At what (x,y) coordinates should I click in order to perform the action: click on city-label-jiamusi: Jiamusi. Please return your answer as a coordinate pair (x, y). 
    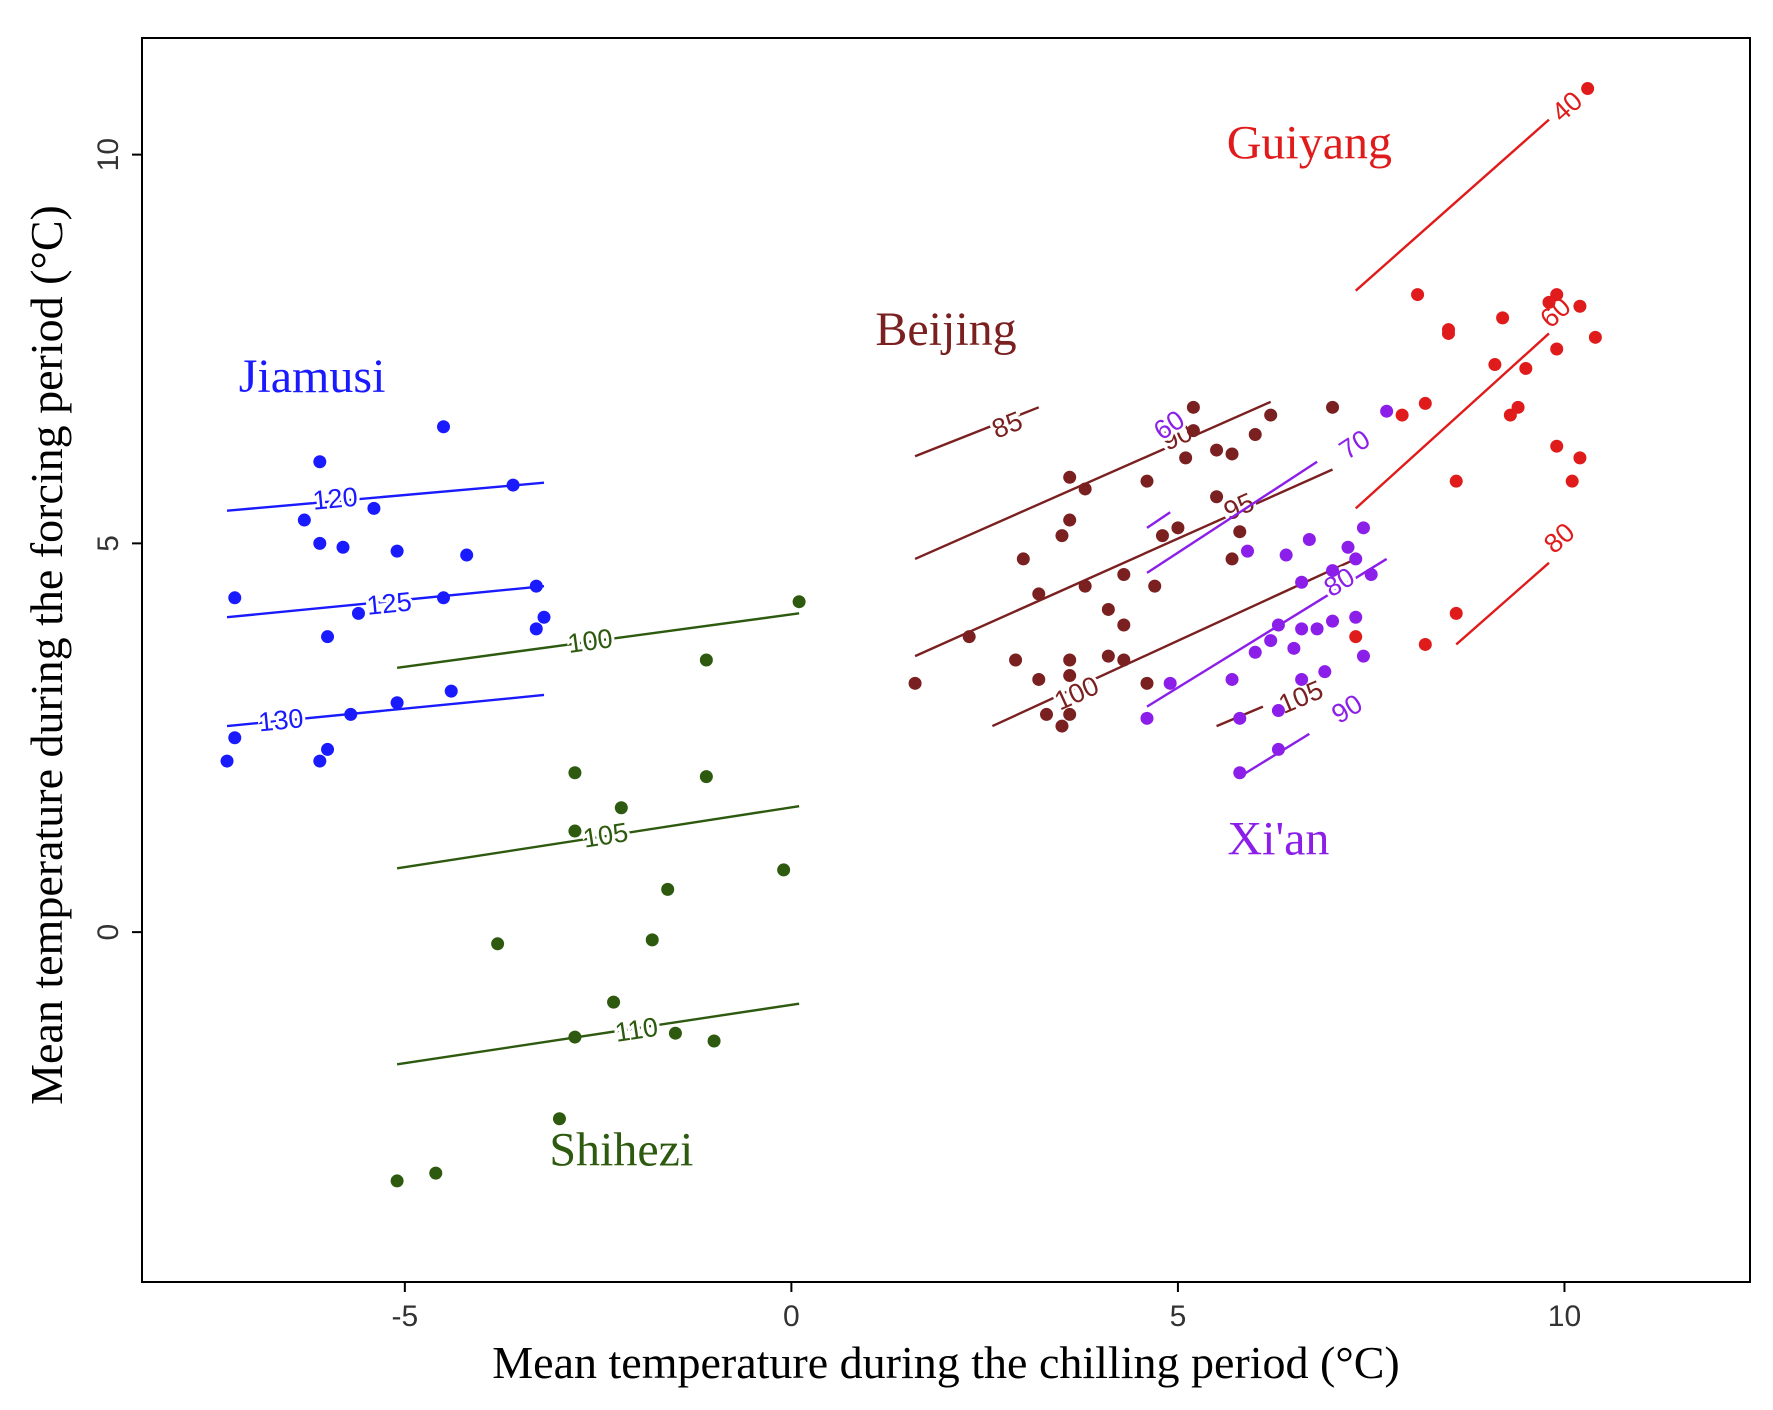
    Looking at the image, I should click on (312, 376).